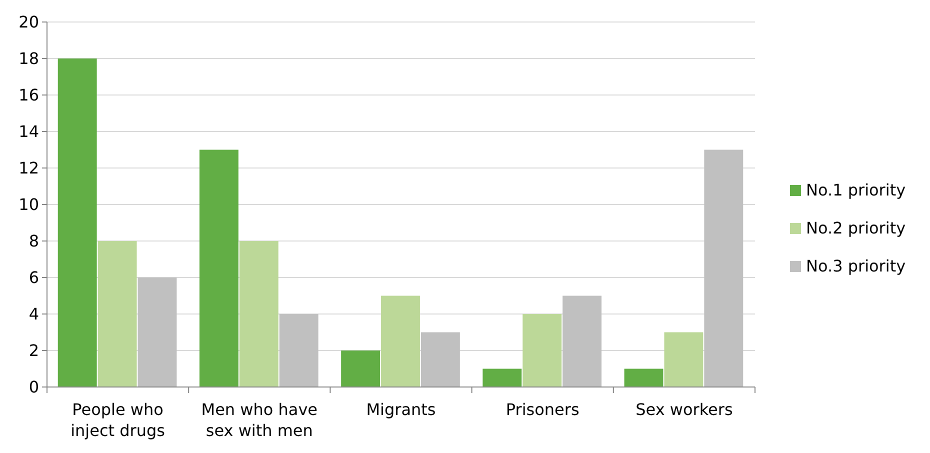 This screenshot has width=930, height=453. What do you see at coordinates (33, 314) in the screenshot?
I see `y-tick-label: 4` at bounding box center [33, 314].